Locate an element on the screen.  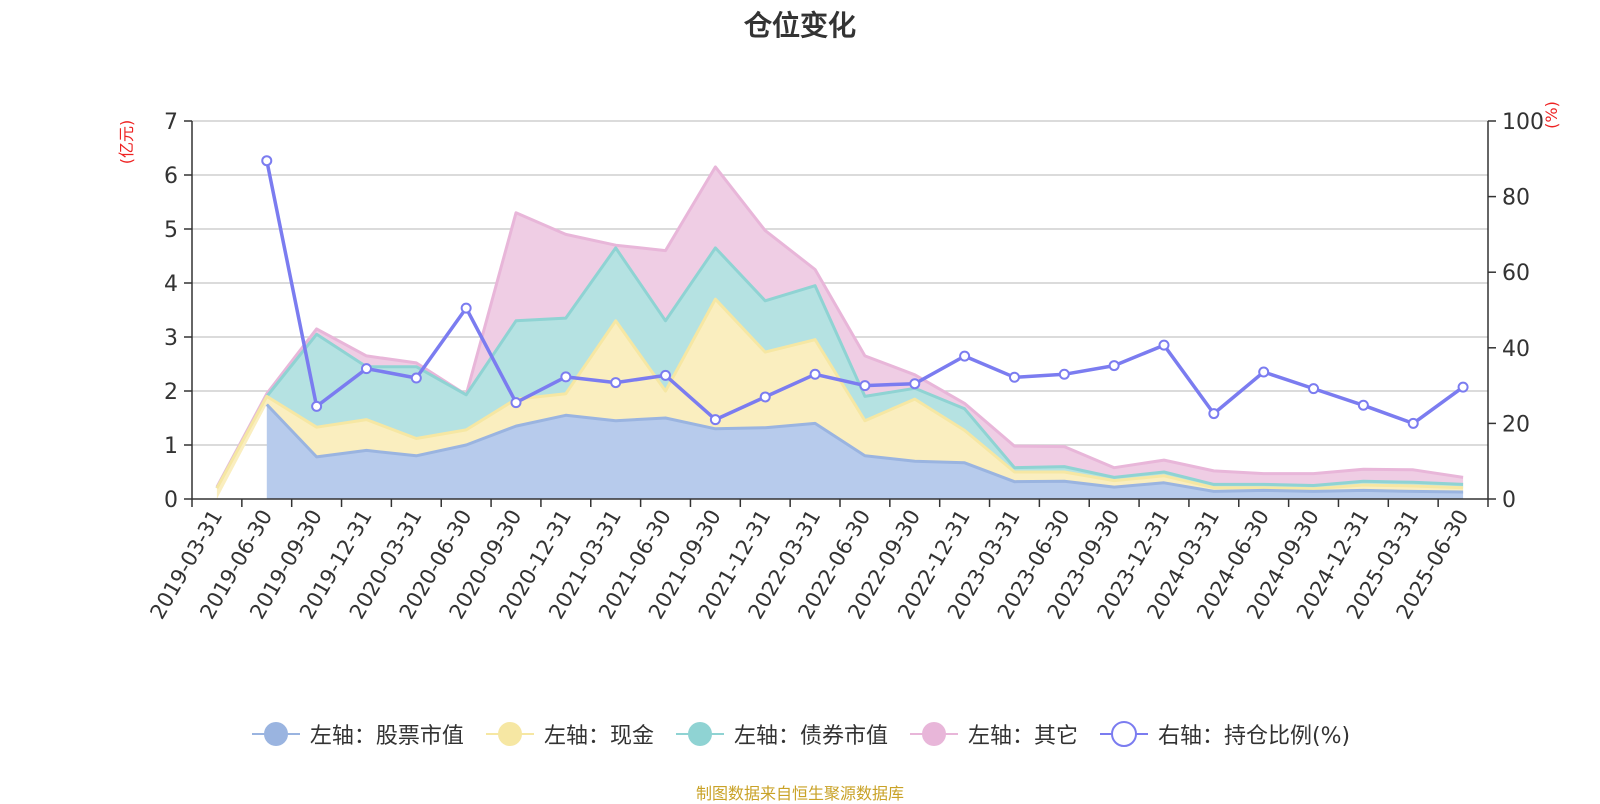
left-axis-tick-label: 2 is located at coordinates (171, 392).